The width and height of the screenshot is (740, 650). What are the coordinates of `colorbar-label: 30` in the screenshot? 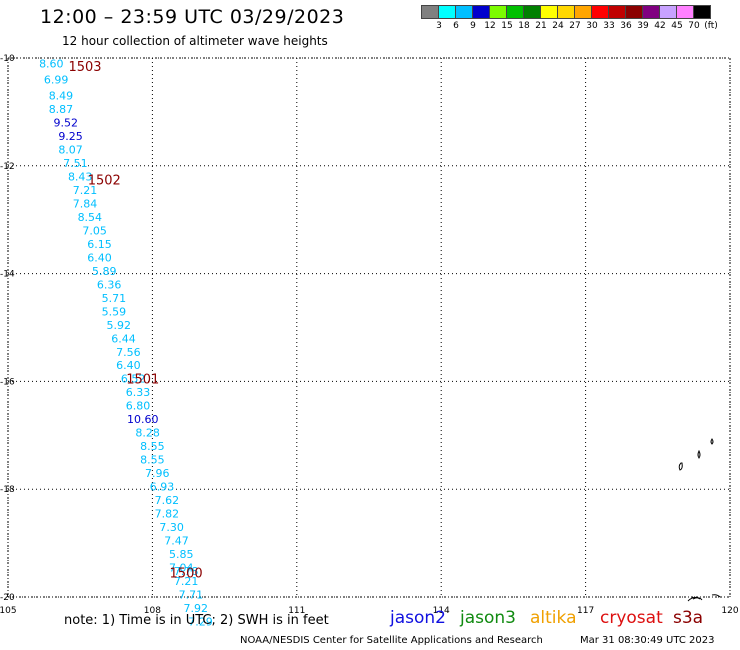 It's located at (592, 26).